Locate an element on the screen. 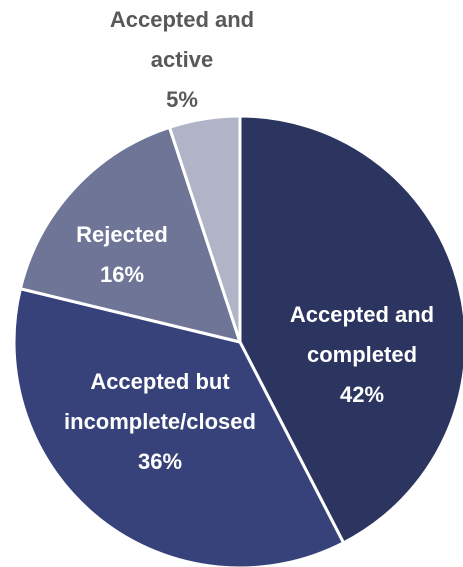 The image size is (463, 567). pie-slice is located at coordinates (204, 228).